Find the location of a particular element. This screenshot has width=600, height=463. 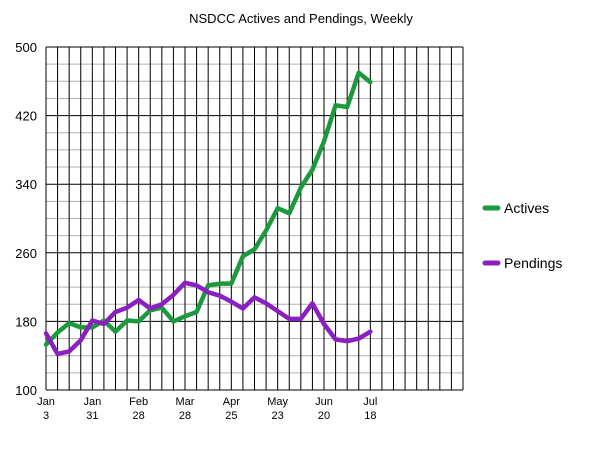

x-tick-label: 25 is located at coordinates (231, 416).